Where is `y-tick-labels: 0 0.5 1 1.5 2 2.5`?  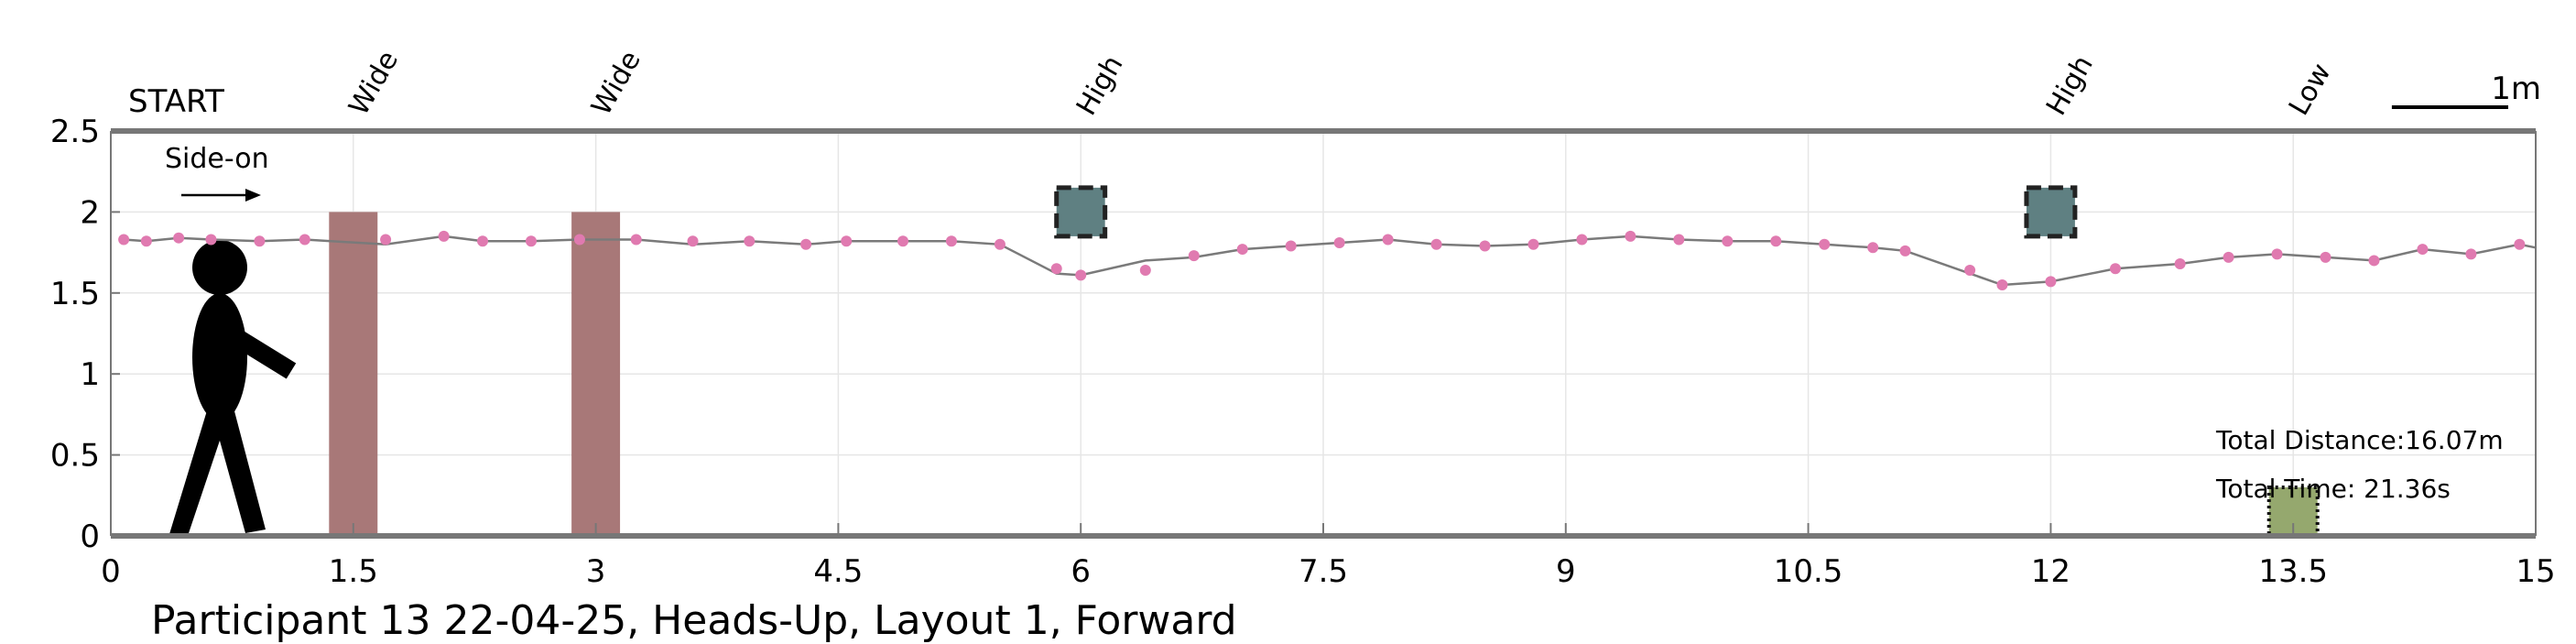
y-tick-labels: 0 0.5 1 1.5 2 2.5 is located at coordinates (75, 335).